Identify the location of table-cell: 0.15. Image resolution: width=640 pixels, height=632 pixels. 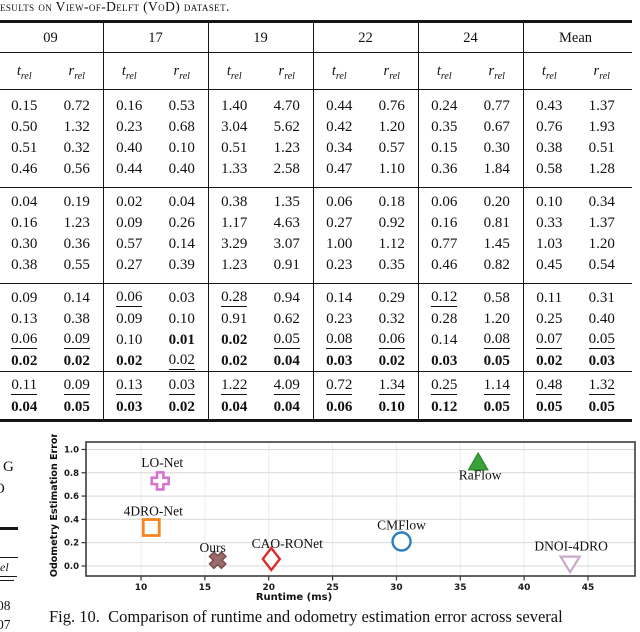
(444, 147).